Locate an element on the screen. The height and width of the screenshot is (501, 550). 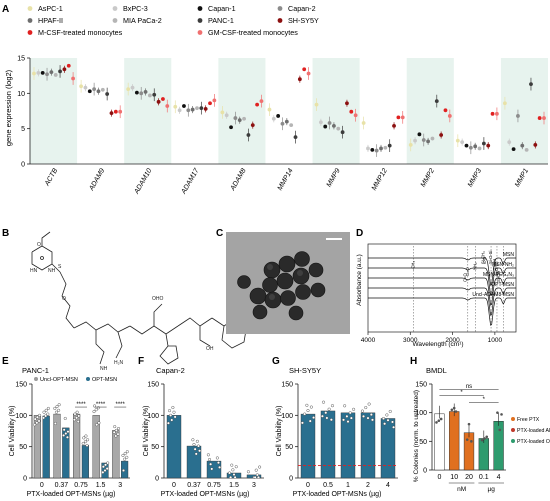
svg-text: O is located at coordinates (64, 299).